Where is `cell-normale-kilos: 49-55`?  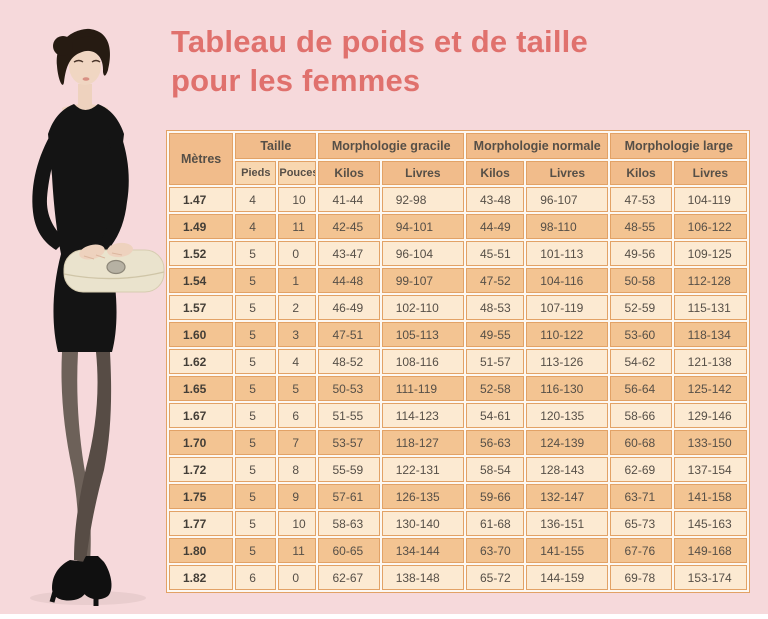 cell-normale-kilos: 49-55 is located at coordinates (495, 334).